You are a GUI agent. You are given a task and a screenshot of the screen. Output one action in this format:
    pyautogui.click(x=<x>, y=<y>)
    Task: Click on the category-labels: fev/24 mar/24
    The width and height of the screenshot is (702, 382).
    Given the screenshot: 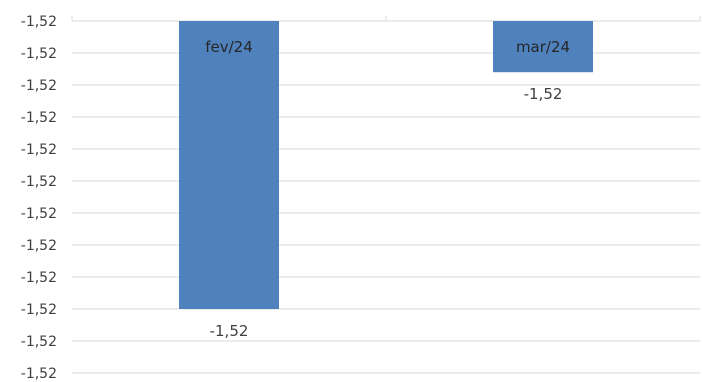 What is the action you would take?
    pyautogui.click(x=387, y=47)
    